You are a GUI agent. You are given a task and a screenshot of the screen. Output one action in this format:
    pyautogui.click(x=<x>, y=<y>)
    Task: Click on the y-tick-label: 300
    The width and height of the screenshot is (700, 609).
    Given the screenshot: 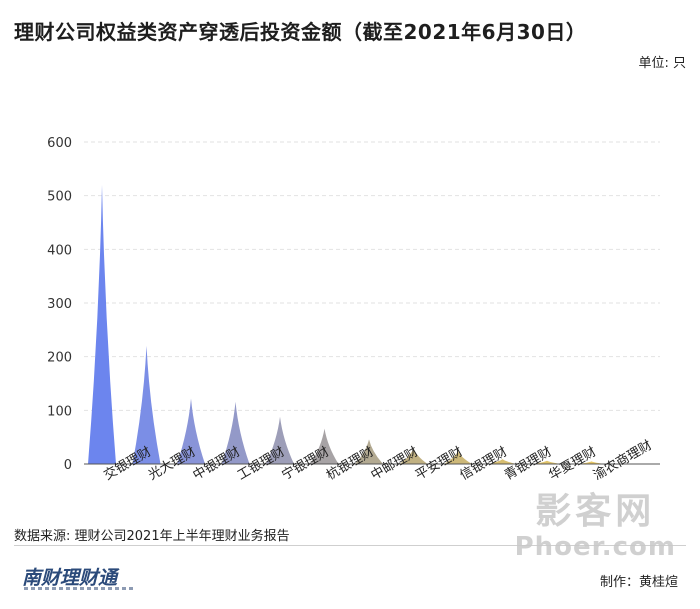 What is the action you would take?
    pyautogui.click(x=59, y=304)
    